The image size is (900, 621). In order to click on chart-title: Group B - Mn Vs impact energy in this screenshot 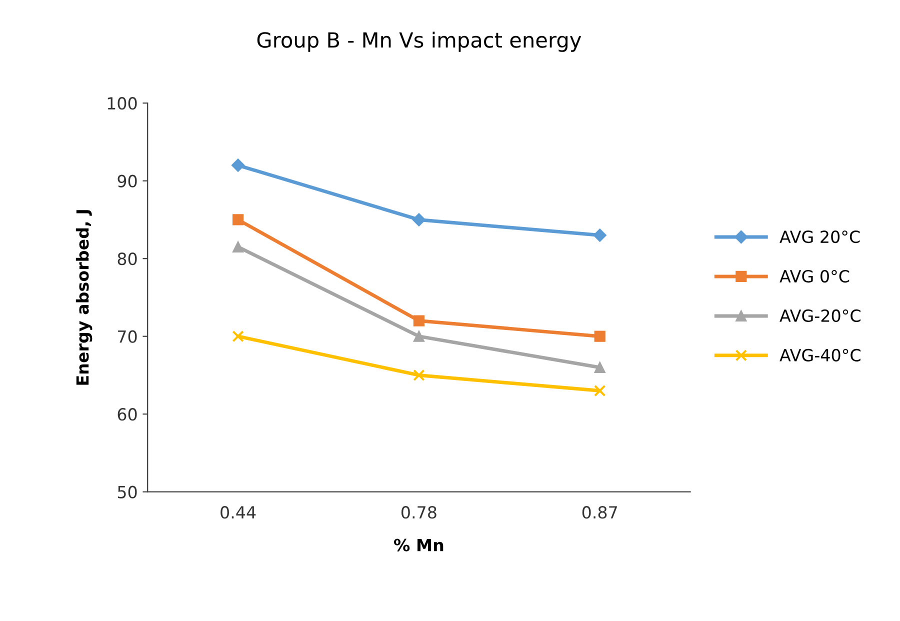, I will do `click(419, 42)`.